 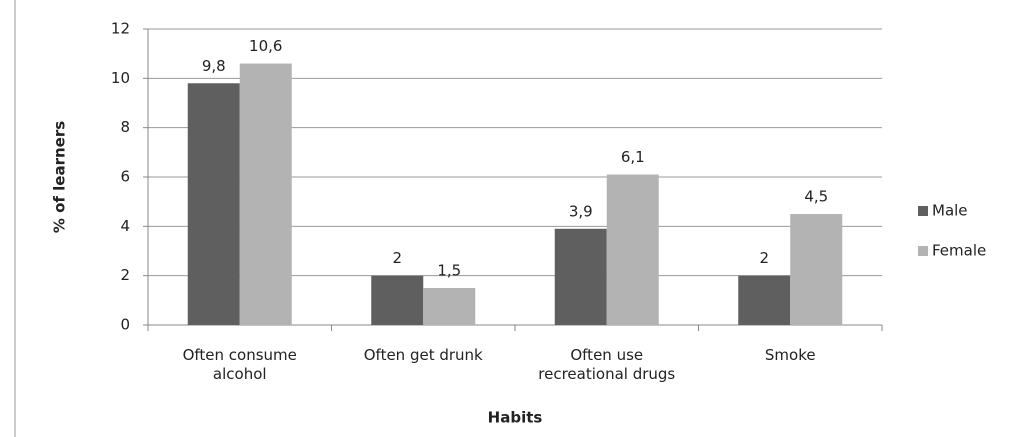 What do you see at coordinates (125, 325) in the screenshot?
I see `y-tick-label: 0` at bounding box center [125, 325].